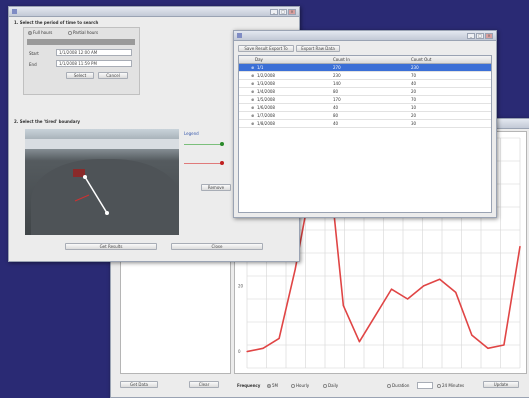  What do you see at coordinates (239, 351) in the screenshot?
I see `y-tick-label: 0` at bounding box center [239, 351].